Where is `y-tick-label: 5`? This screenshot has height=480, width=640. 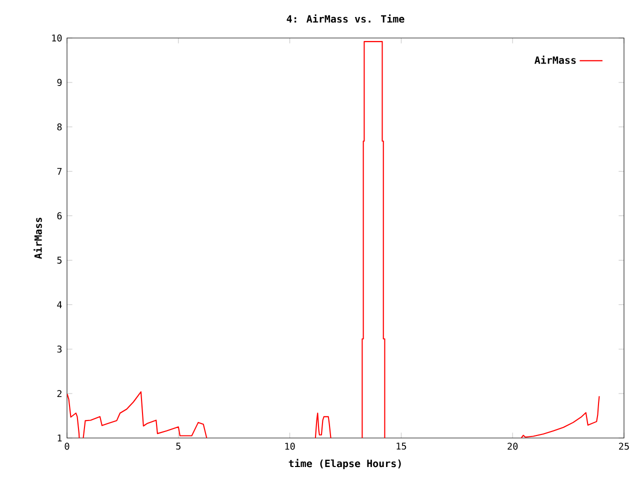
y-tick-label: 5 is located at coordinates (59, 260).